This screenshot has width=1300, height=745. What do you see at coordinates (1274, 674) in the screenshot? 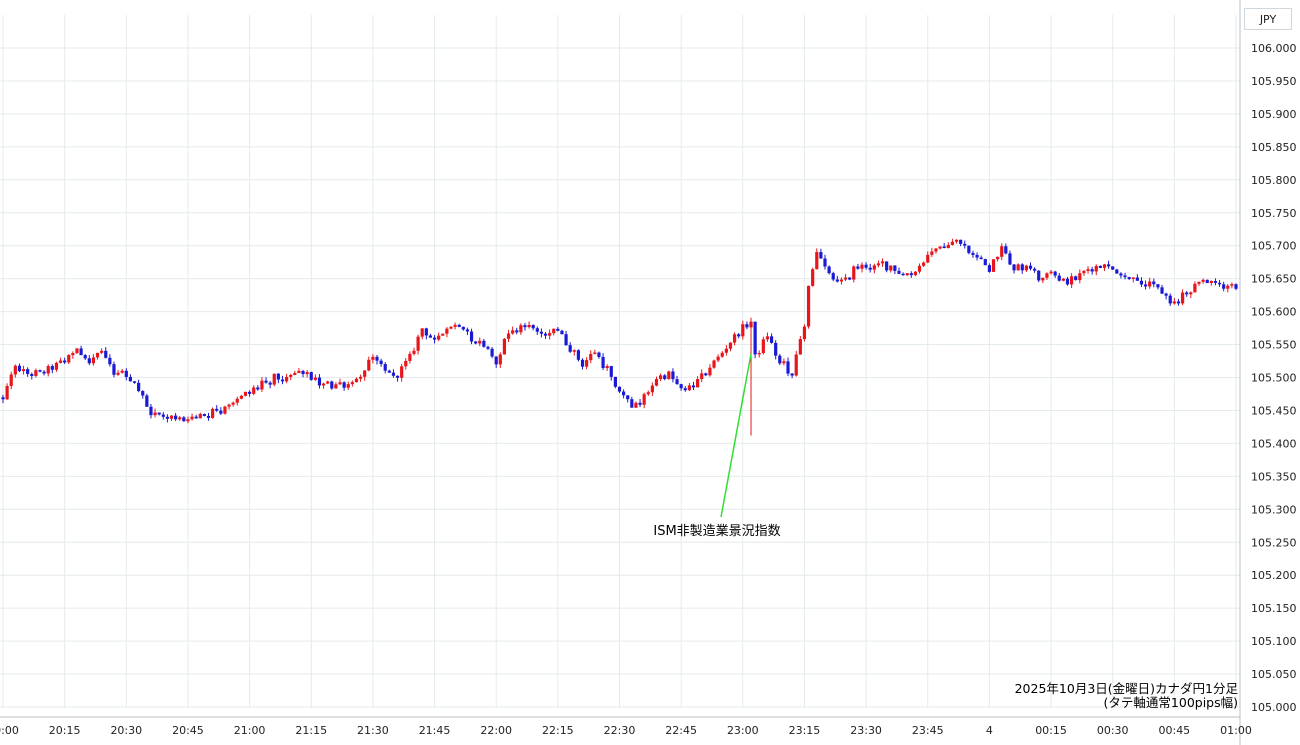
I see `y-tick-label: 105.050` at bounding box center [1274, 674].